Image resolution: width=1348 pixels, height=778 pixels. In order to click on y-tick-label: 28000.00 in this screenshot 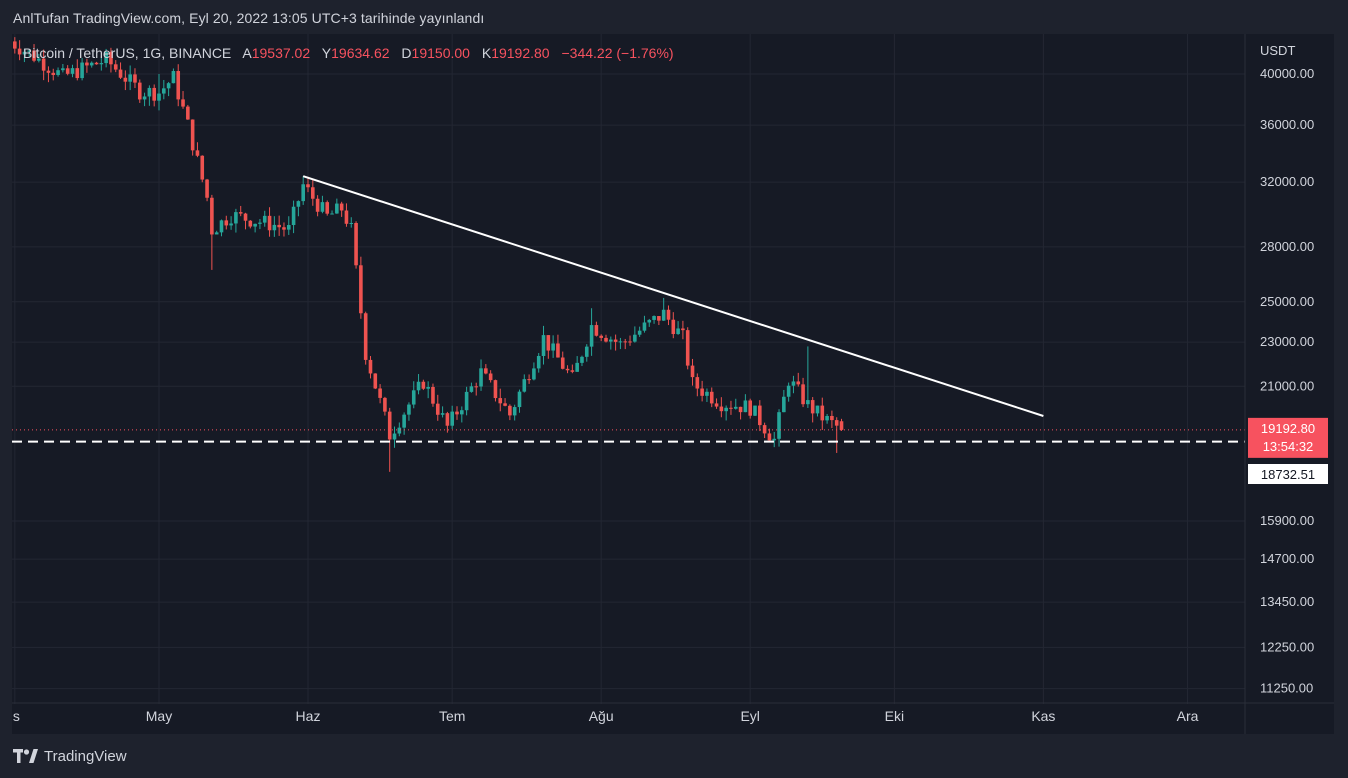, I will do `click(1287, 246)`.